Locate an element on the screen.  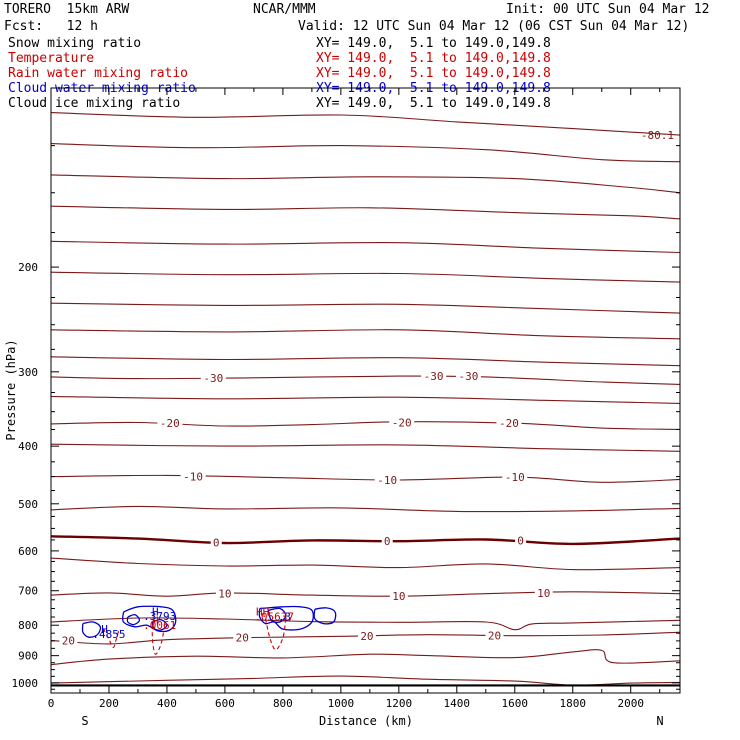
isotherm-m5 is located at coordinates (365, 509).